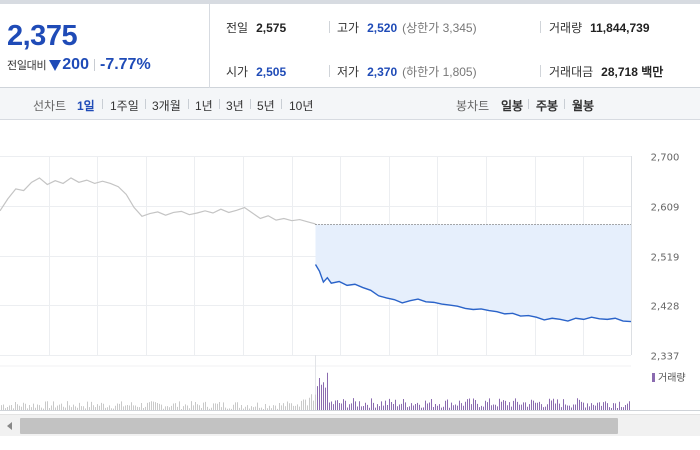 The width and height of the screenshot is (700, 450). I want to click on y-tick-label: 2,700, so click(665, 158).